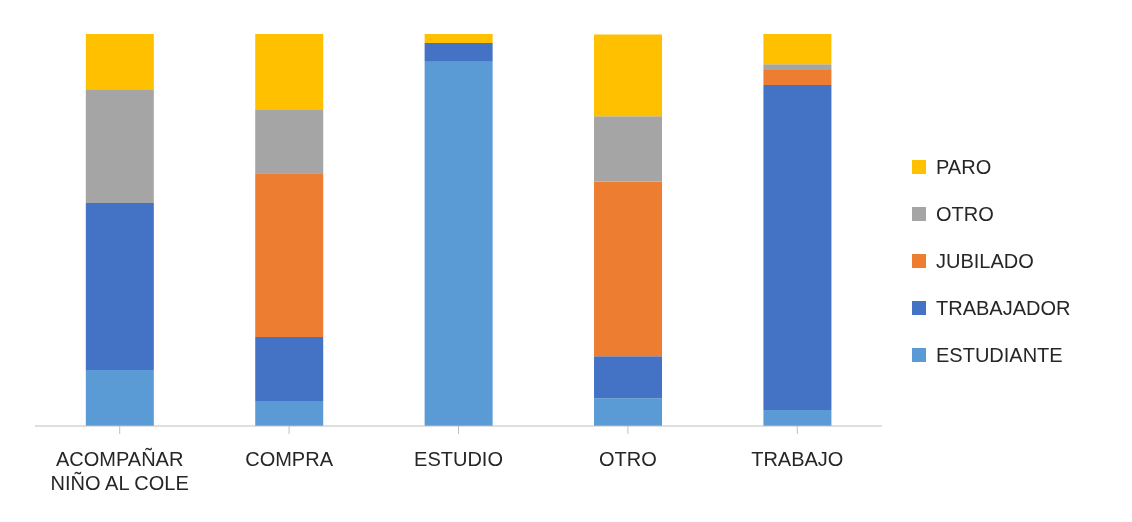 This screenshot has height=522, width=1132. Describe the element at coordinates (289, 459) in the screenshot. I see `x-tick-label: COMPRA` at that location.